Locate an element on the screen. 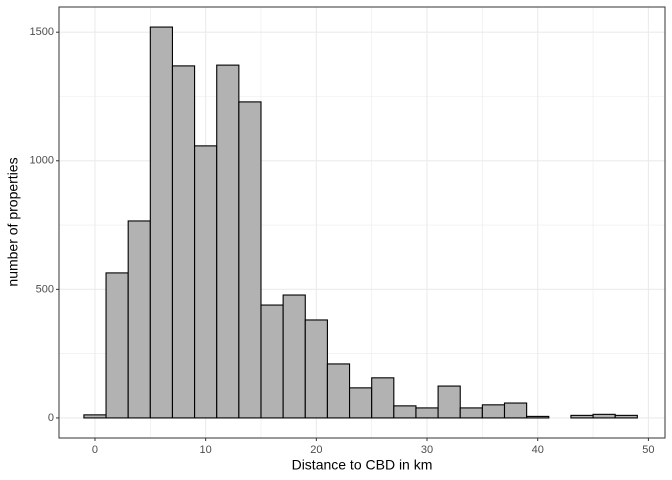 Image resolution: width=672 pixels, height=480 pixels. y-tick-label: 0 is located at coordinates (51, 418).